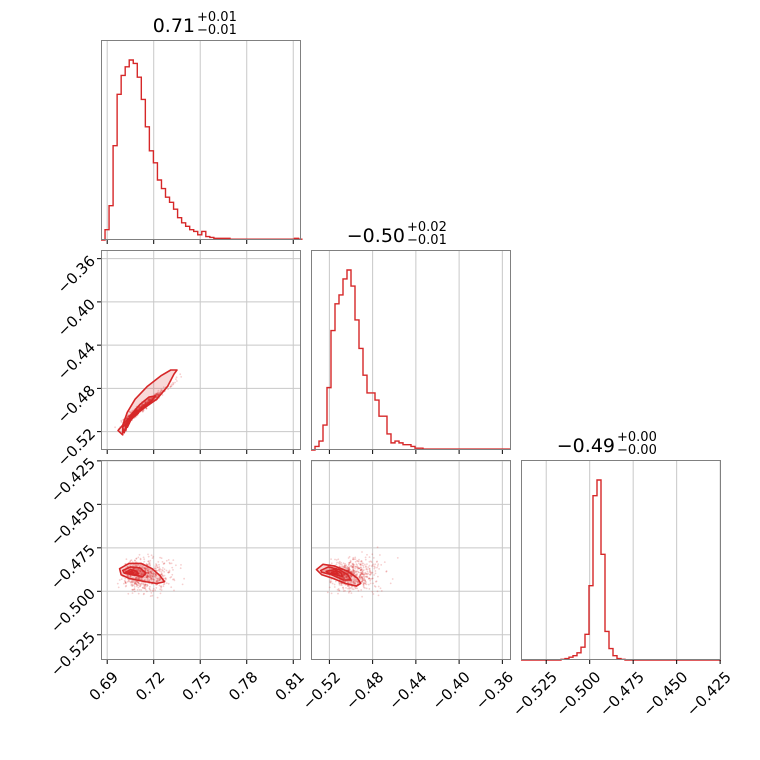 The image size is (760, 760). I want to click on x-tick-label: −0.48, so click(364, 690).